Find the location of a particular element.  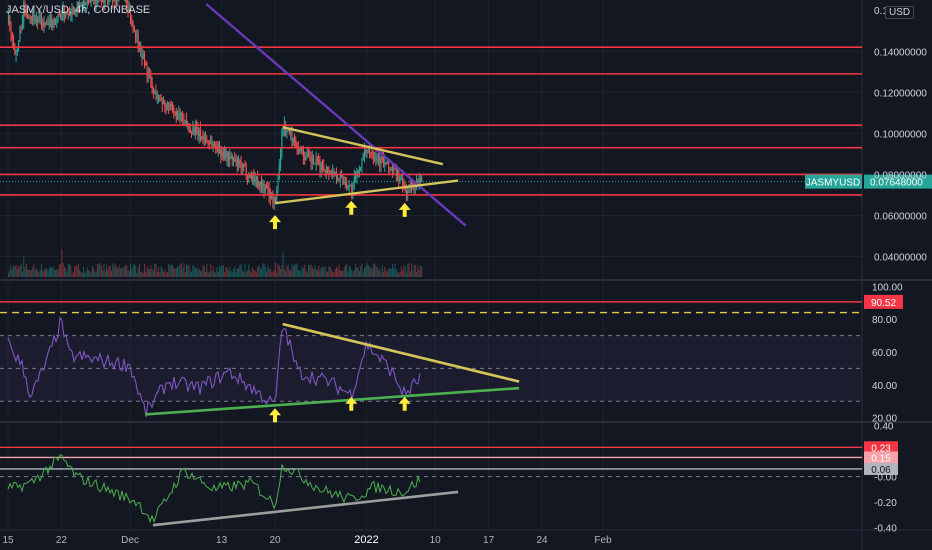

osc-level-label: 0.06 is located at coordinates (881, 470).